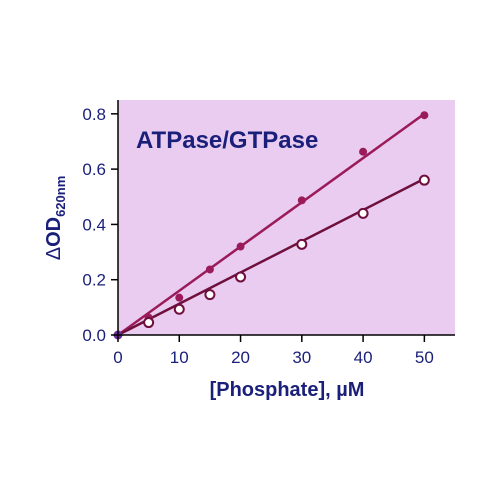  I want to click on y-ticks: 0.0 0.2 0.4 0.6 0.8, so click(100, 225).